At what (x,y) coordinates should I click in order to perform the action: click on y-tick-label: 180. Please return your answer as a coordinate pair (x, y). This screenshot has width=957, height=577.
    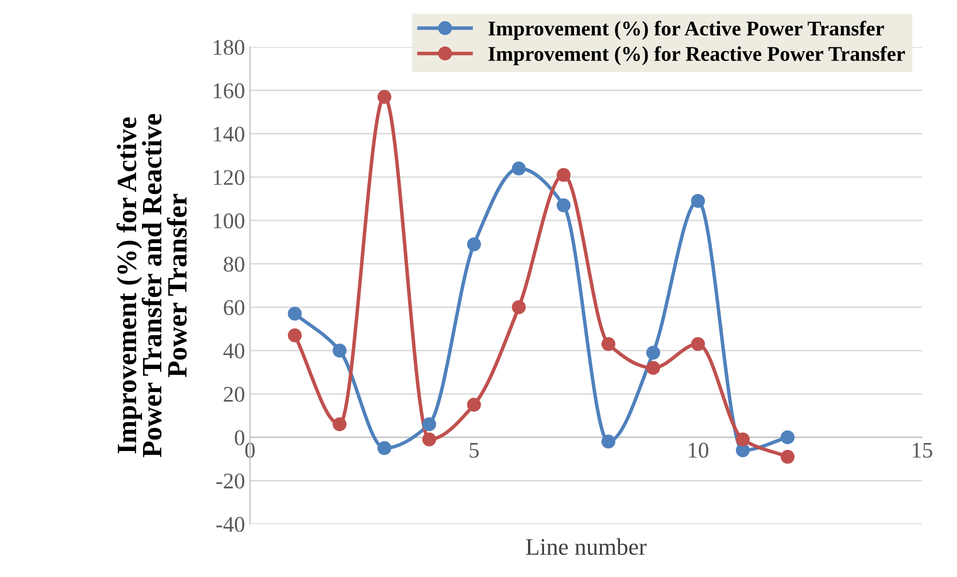
    Looking at the image, I should click on (229, 47).